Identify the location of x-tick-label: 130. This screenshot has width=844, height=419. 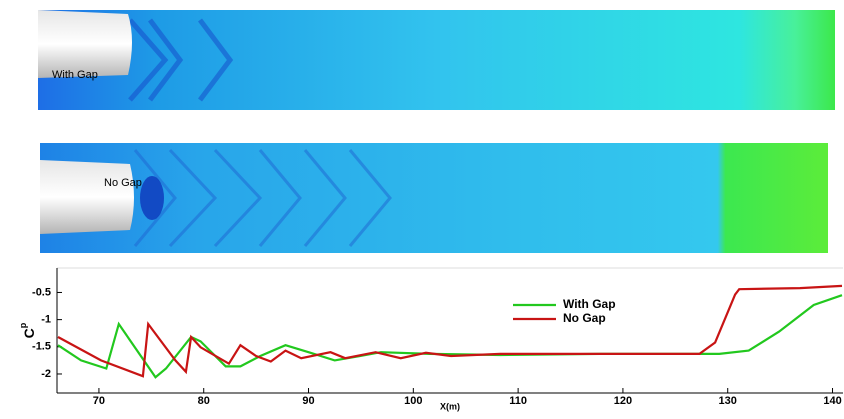
(728, 401).